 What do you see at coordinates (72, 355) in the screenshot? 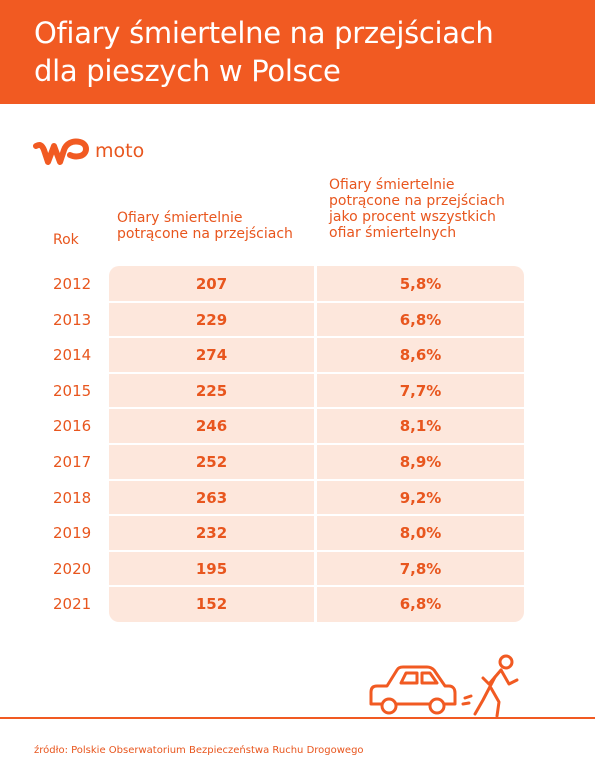
I see `cell-year: 2014` at bounding box center [72, 355].